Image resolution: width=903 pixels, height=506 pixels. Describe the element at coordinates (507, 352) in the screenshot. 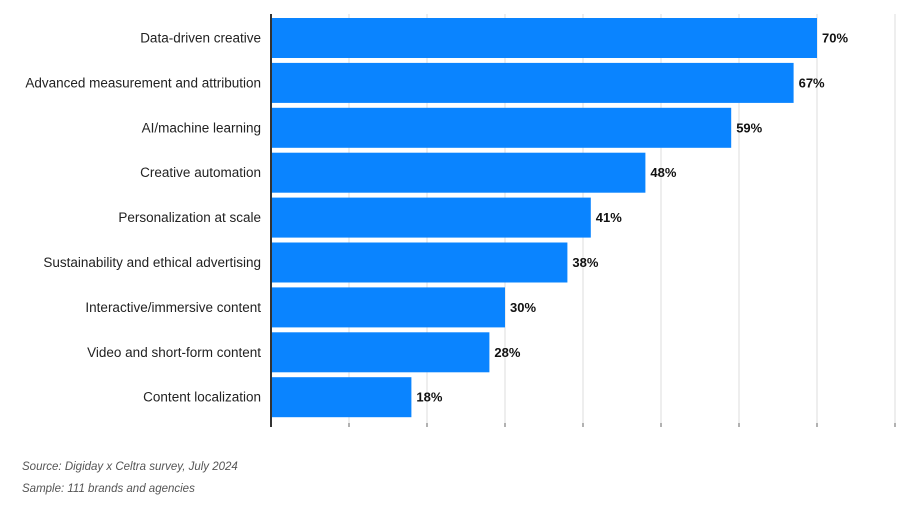

I see `value-label: 28%` at that location.